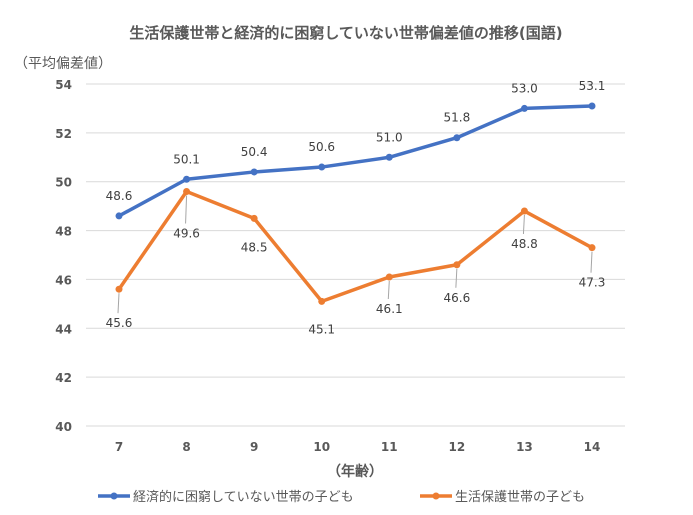 The width and height of the screenshot is (693, 515). I want to click on y-tick-label: 40, so click(63, 427).